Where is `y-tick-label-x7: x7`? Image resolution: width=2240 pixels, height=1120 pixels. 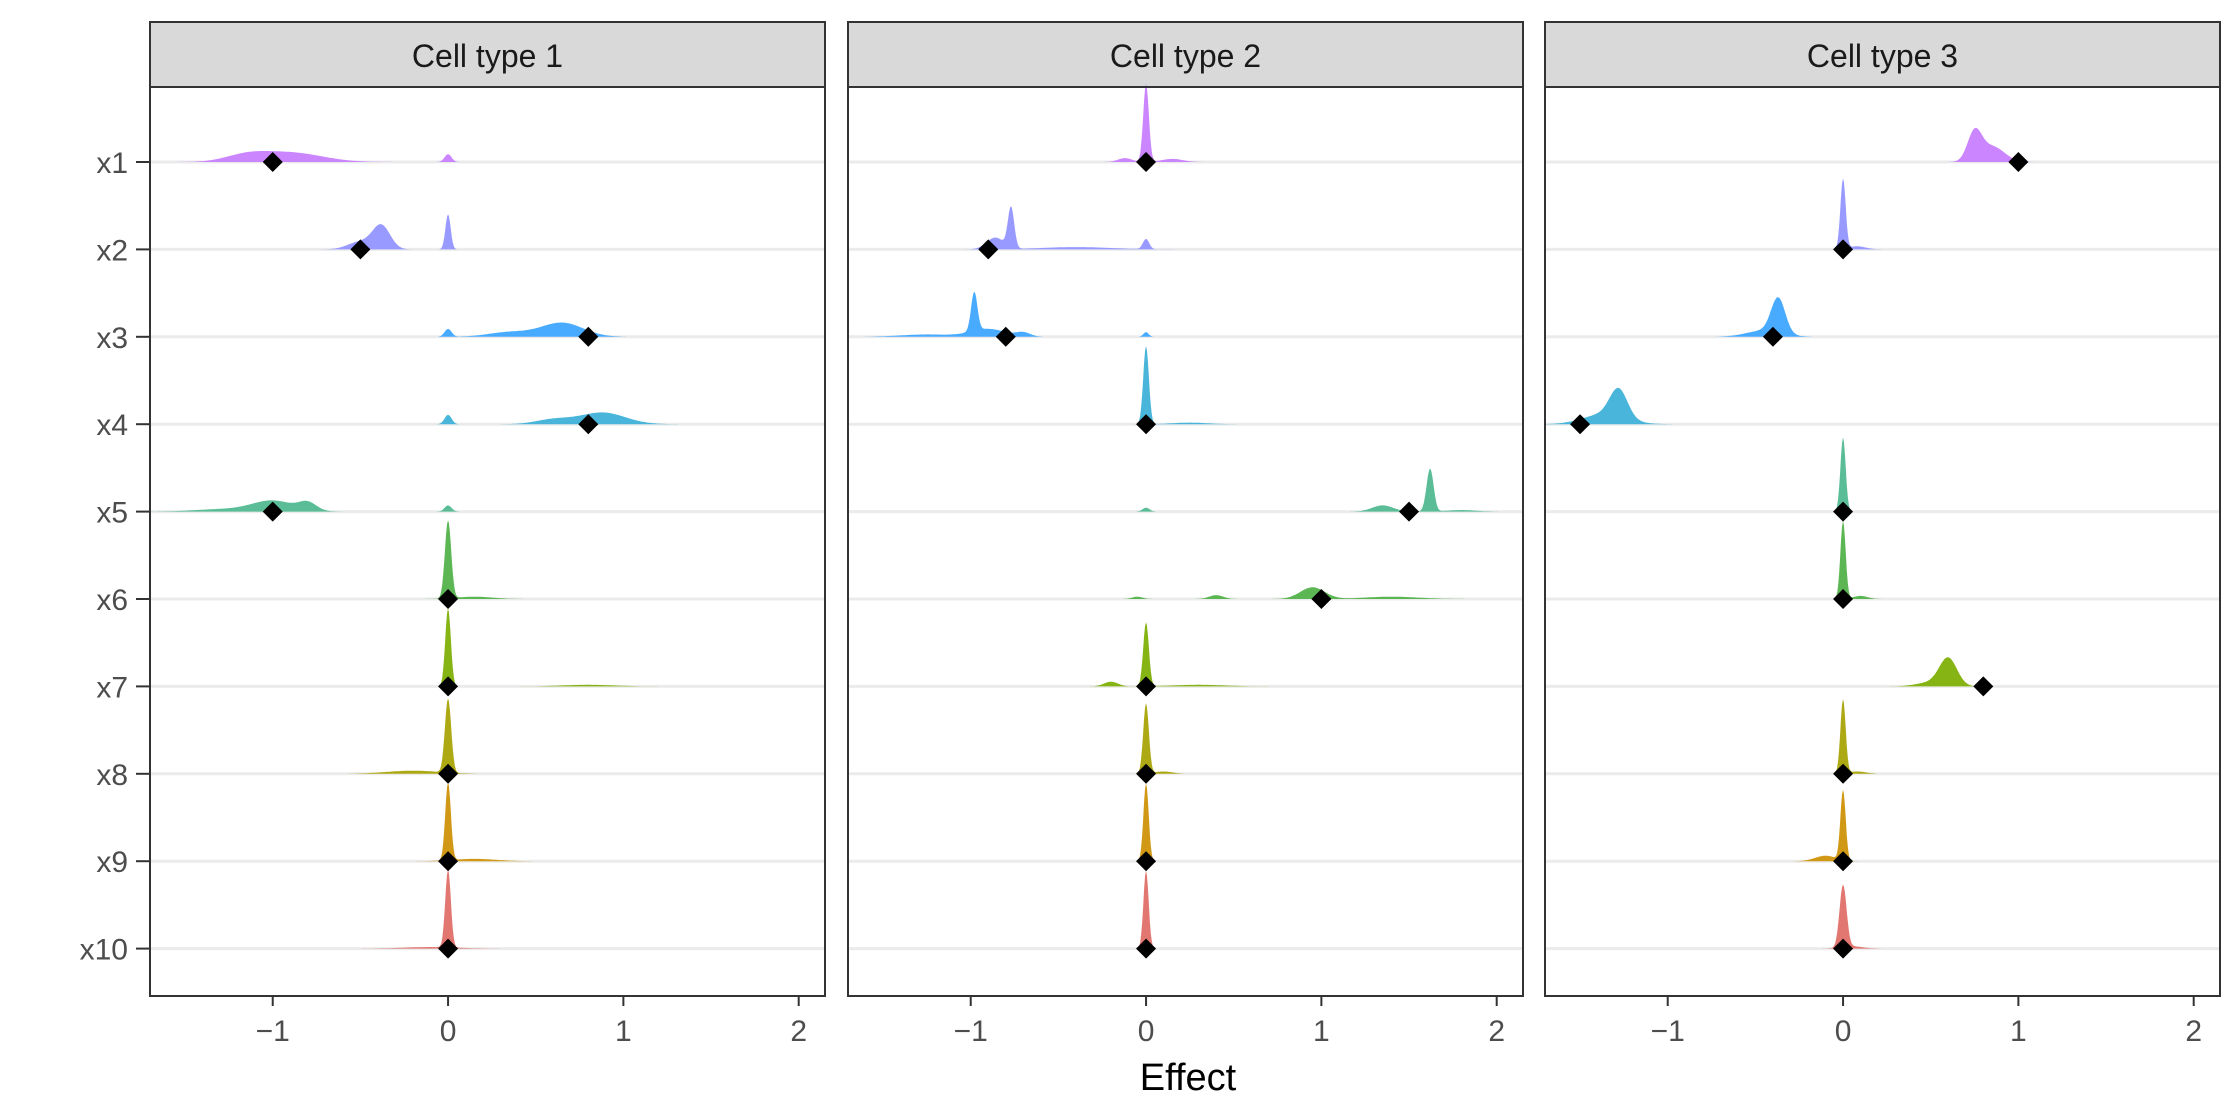
y-tick-label-x7: x7 is located at coordinates (112, 687).